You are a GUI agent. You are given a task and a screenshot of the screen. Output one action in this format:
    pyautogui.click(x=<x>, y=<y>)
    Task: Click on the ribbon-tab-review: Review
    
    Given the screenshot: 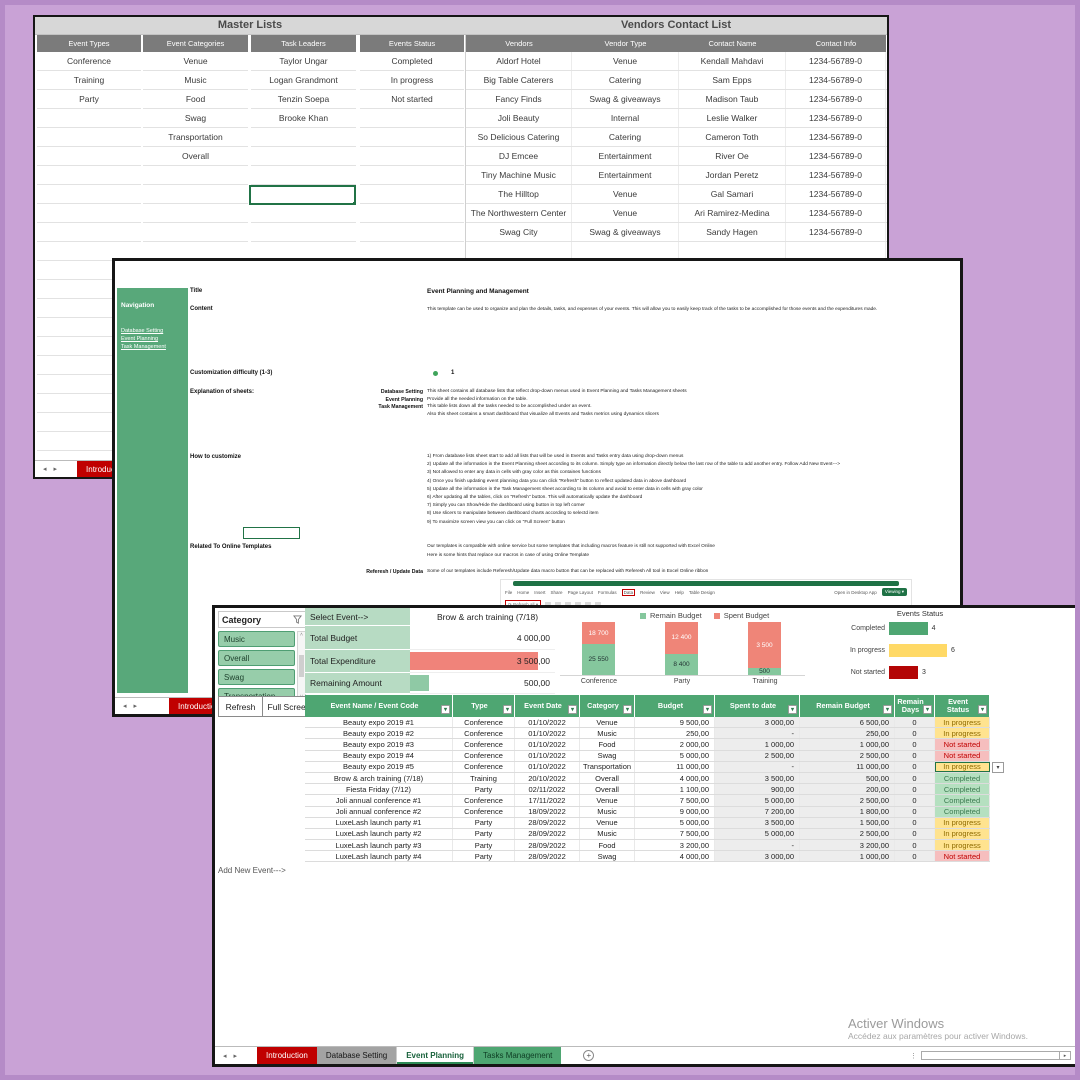 What is the action you would take?
    pyautogui.click(x=647, y=592)
    